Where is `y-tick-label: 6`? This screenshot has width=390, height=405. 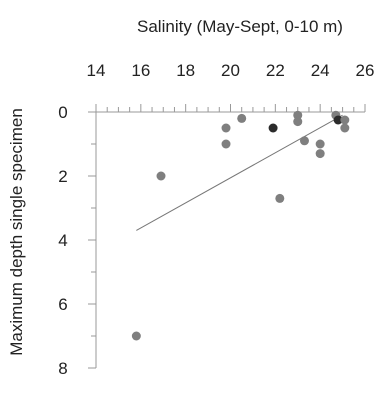
y-tick-label: 6 is located at coordinates (62, 304).